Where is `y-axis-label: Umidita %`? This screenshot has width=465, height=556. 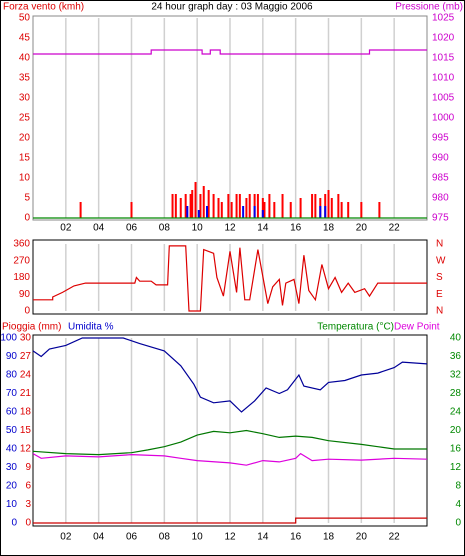
y-axis-label: Umidita % is located at coordinates (91, 327).